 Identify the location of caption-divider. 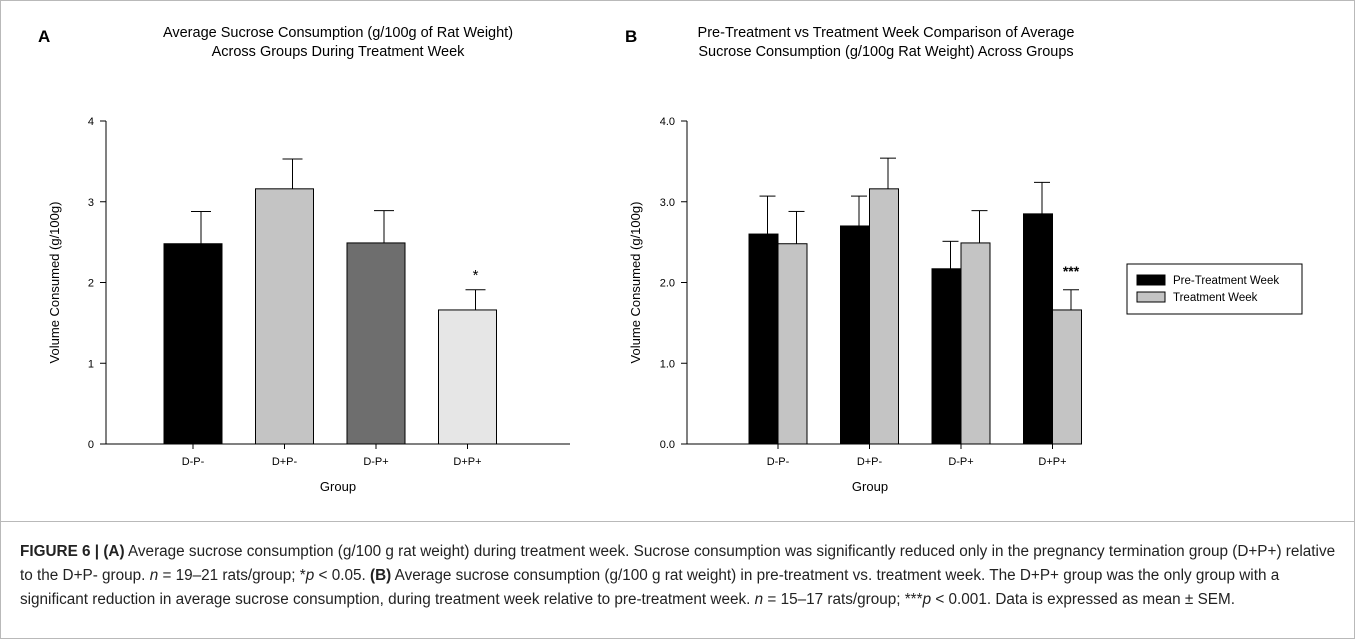
(677, 521).